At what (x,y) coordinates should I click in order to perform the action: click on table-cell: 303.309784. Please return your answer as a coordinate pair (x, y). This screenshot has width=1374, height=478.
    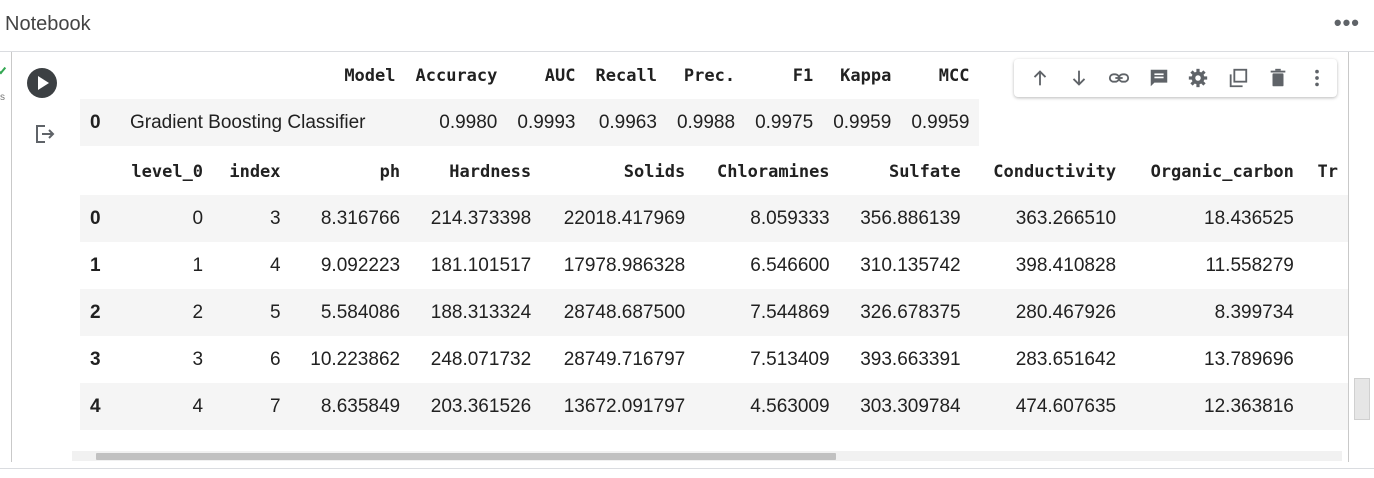
    Looking at the image, I should click on (905, 406).